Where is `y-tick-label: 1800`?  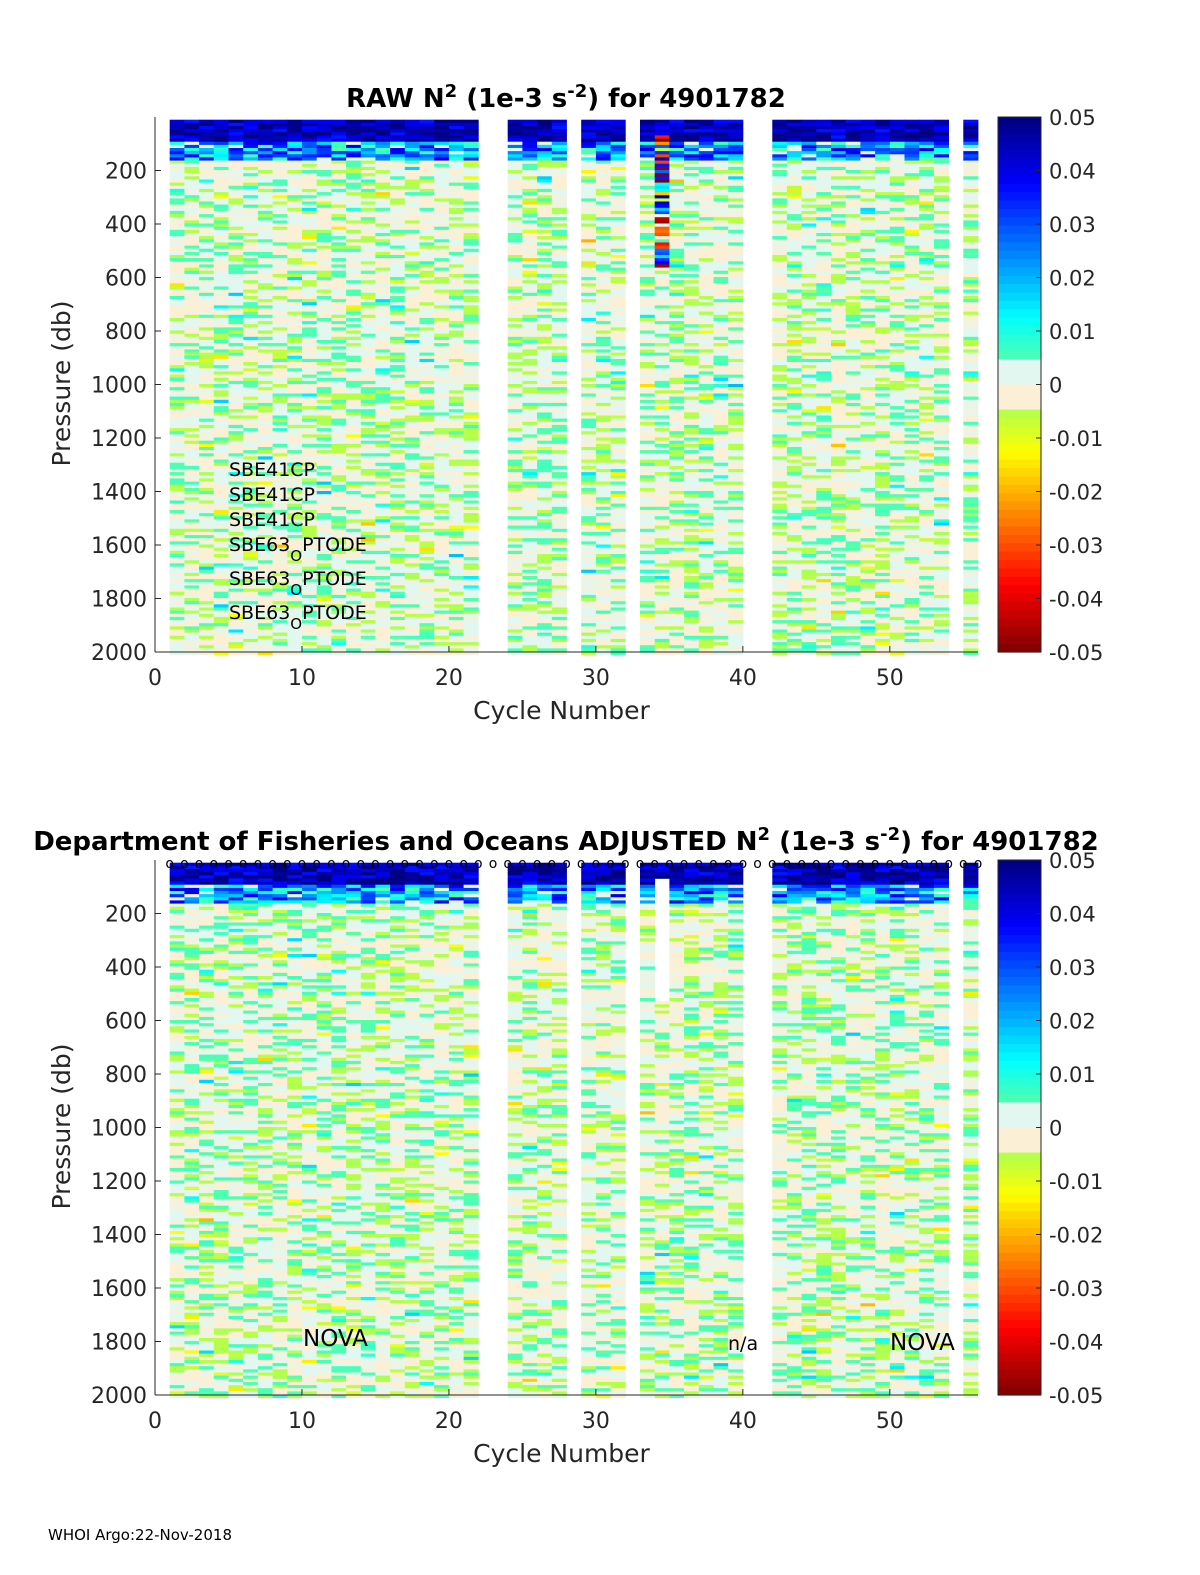 y-tick-label: 1800 is located at coordinates (119, 600).